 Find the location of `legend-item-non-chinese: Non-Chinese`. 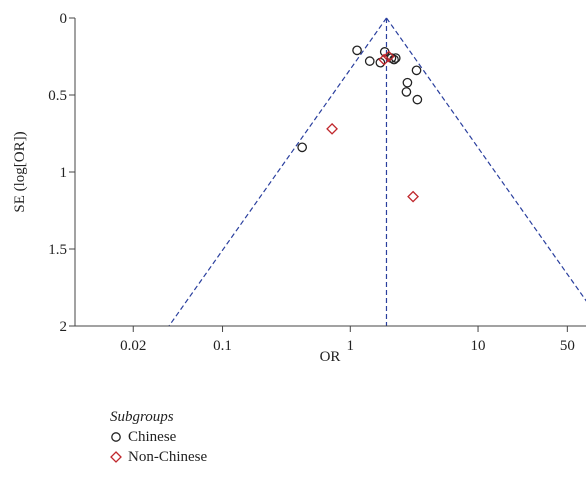

legend-item-non-chinese: Non-Chinese is located at coordinates (158, 457).